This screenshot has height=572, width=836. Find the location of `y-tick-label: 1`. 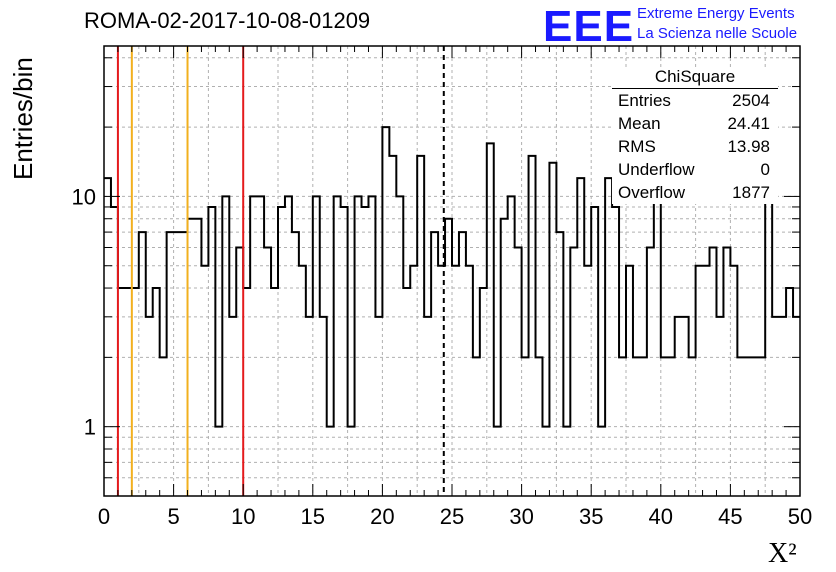

y-tick-label: 1 is located at coordinates (90, 427).